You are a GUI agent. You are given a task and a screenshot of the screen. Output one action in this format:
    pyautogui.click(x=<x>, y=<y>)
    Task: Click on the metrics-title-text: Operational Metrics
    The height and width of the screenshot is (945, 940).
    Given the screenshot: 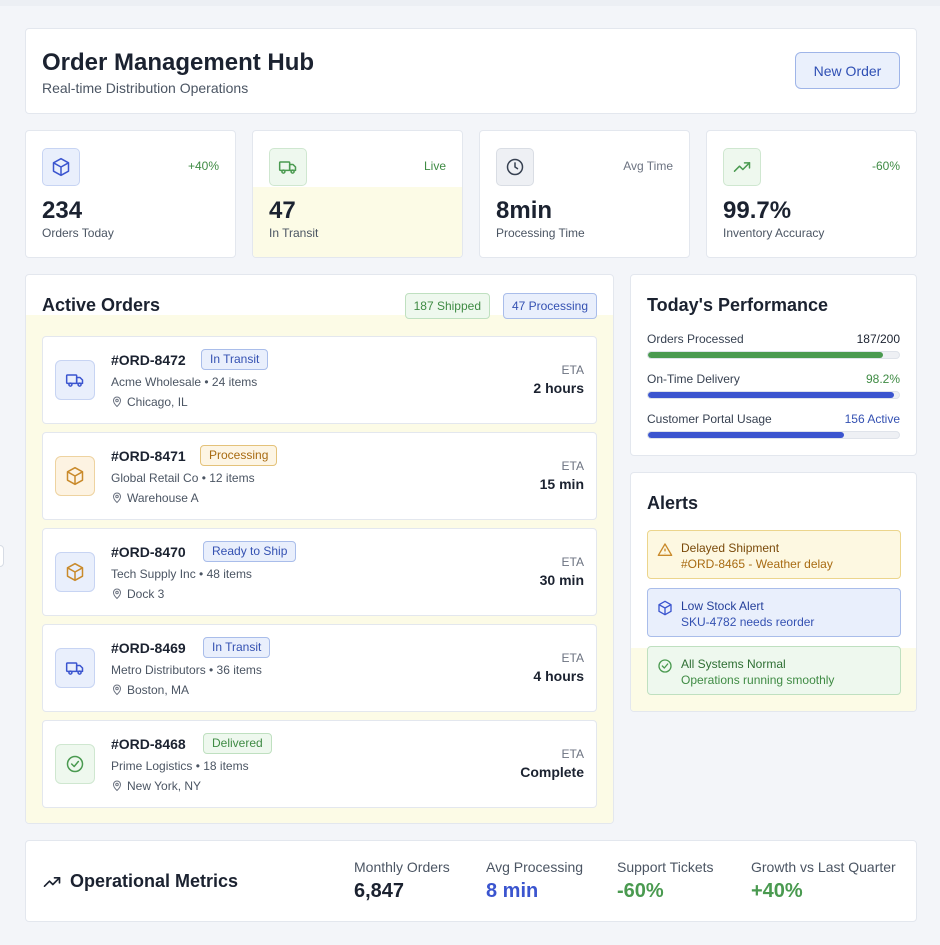 What is the action you would take?
    pyautogui.click(x=154, y=881)
    